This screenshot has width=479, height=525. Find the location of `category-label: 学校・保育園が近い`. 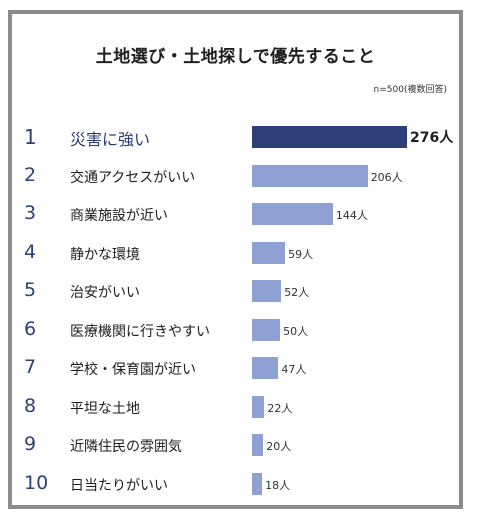

category-label: 学校・保育園が近い is located at coordinates (133, 370).